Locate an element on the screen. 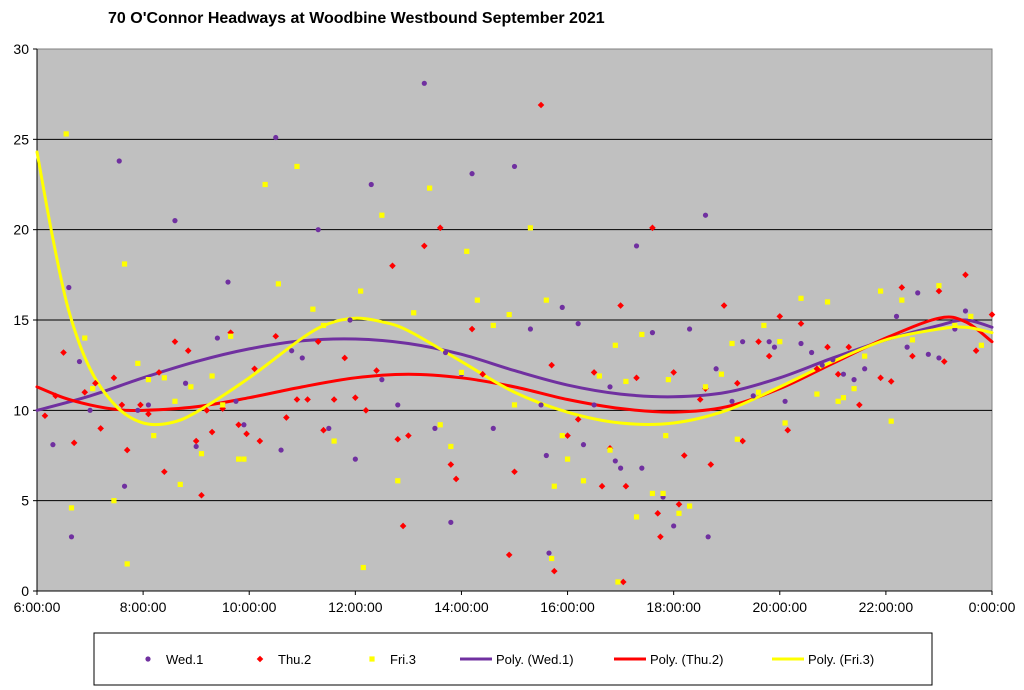  x-tick-label: 16:00:00 is located at coordinates (567, 607).